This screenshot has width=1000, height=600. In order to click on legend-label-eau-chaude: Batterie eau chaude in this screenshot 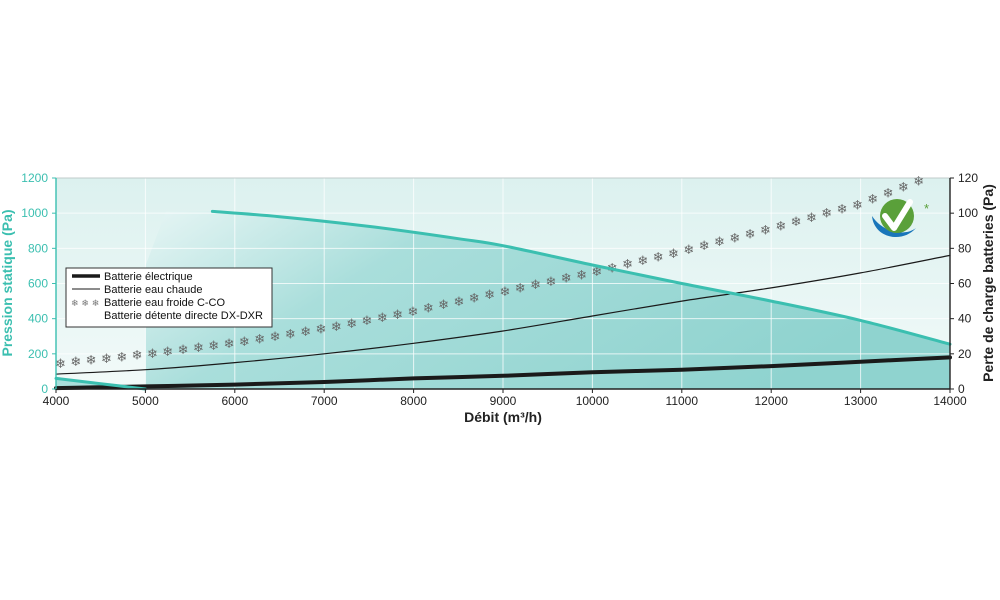, I will do `click(153, 290)`.